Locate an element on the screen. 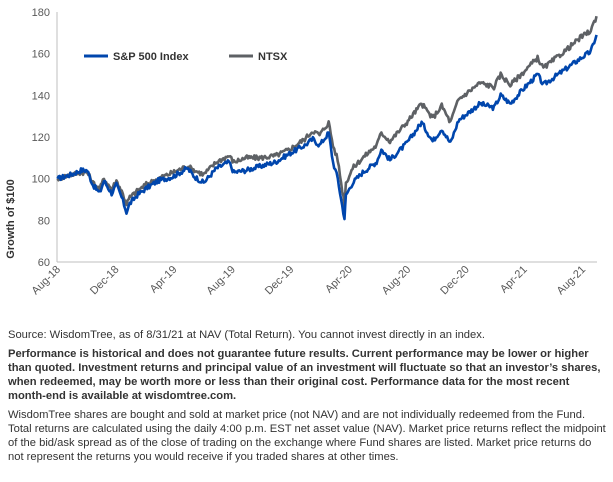  y-tick-label: 80 is located at coordinates (44, 221).